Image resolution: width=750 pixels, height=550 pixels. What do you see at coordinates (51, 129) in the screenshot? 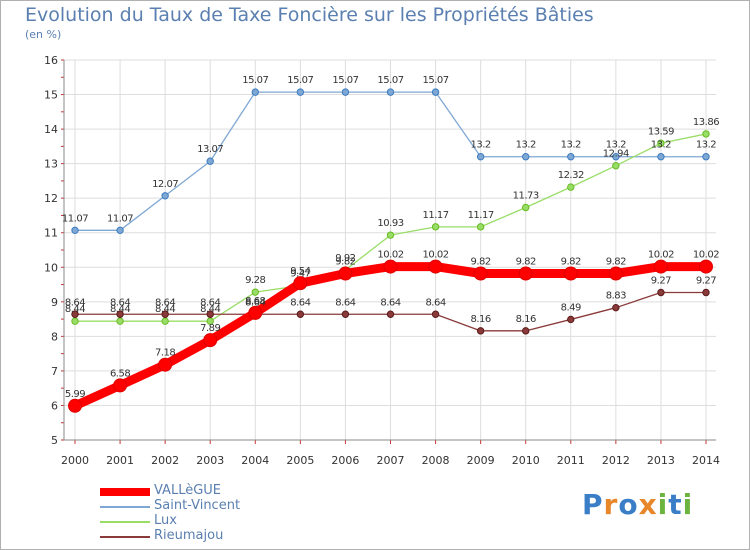
I see `y-tick-label: 14` at bounding box center [51, 129].